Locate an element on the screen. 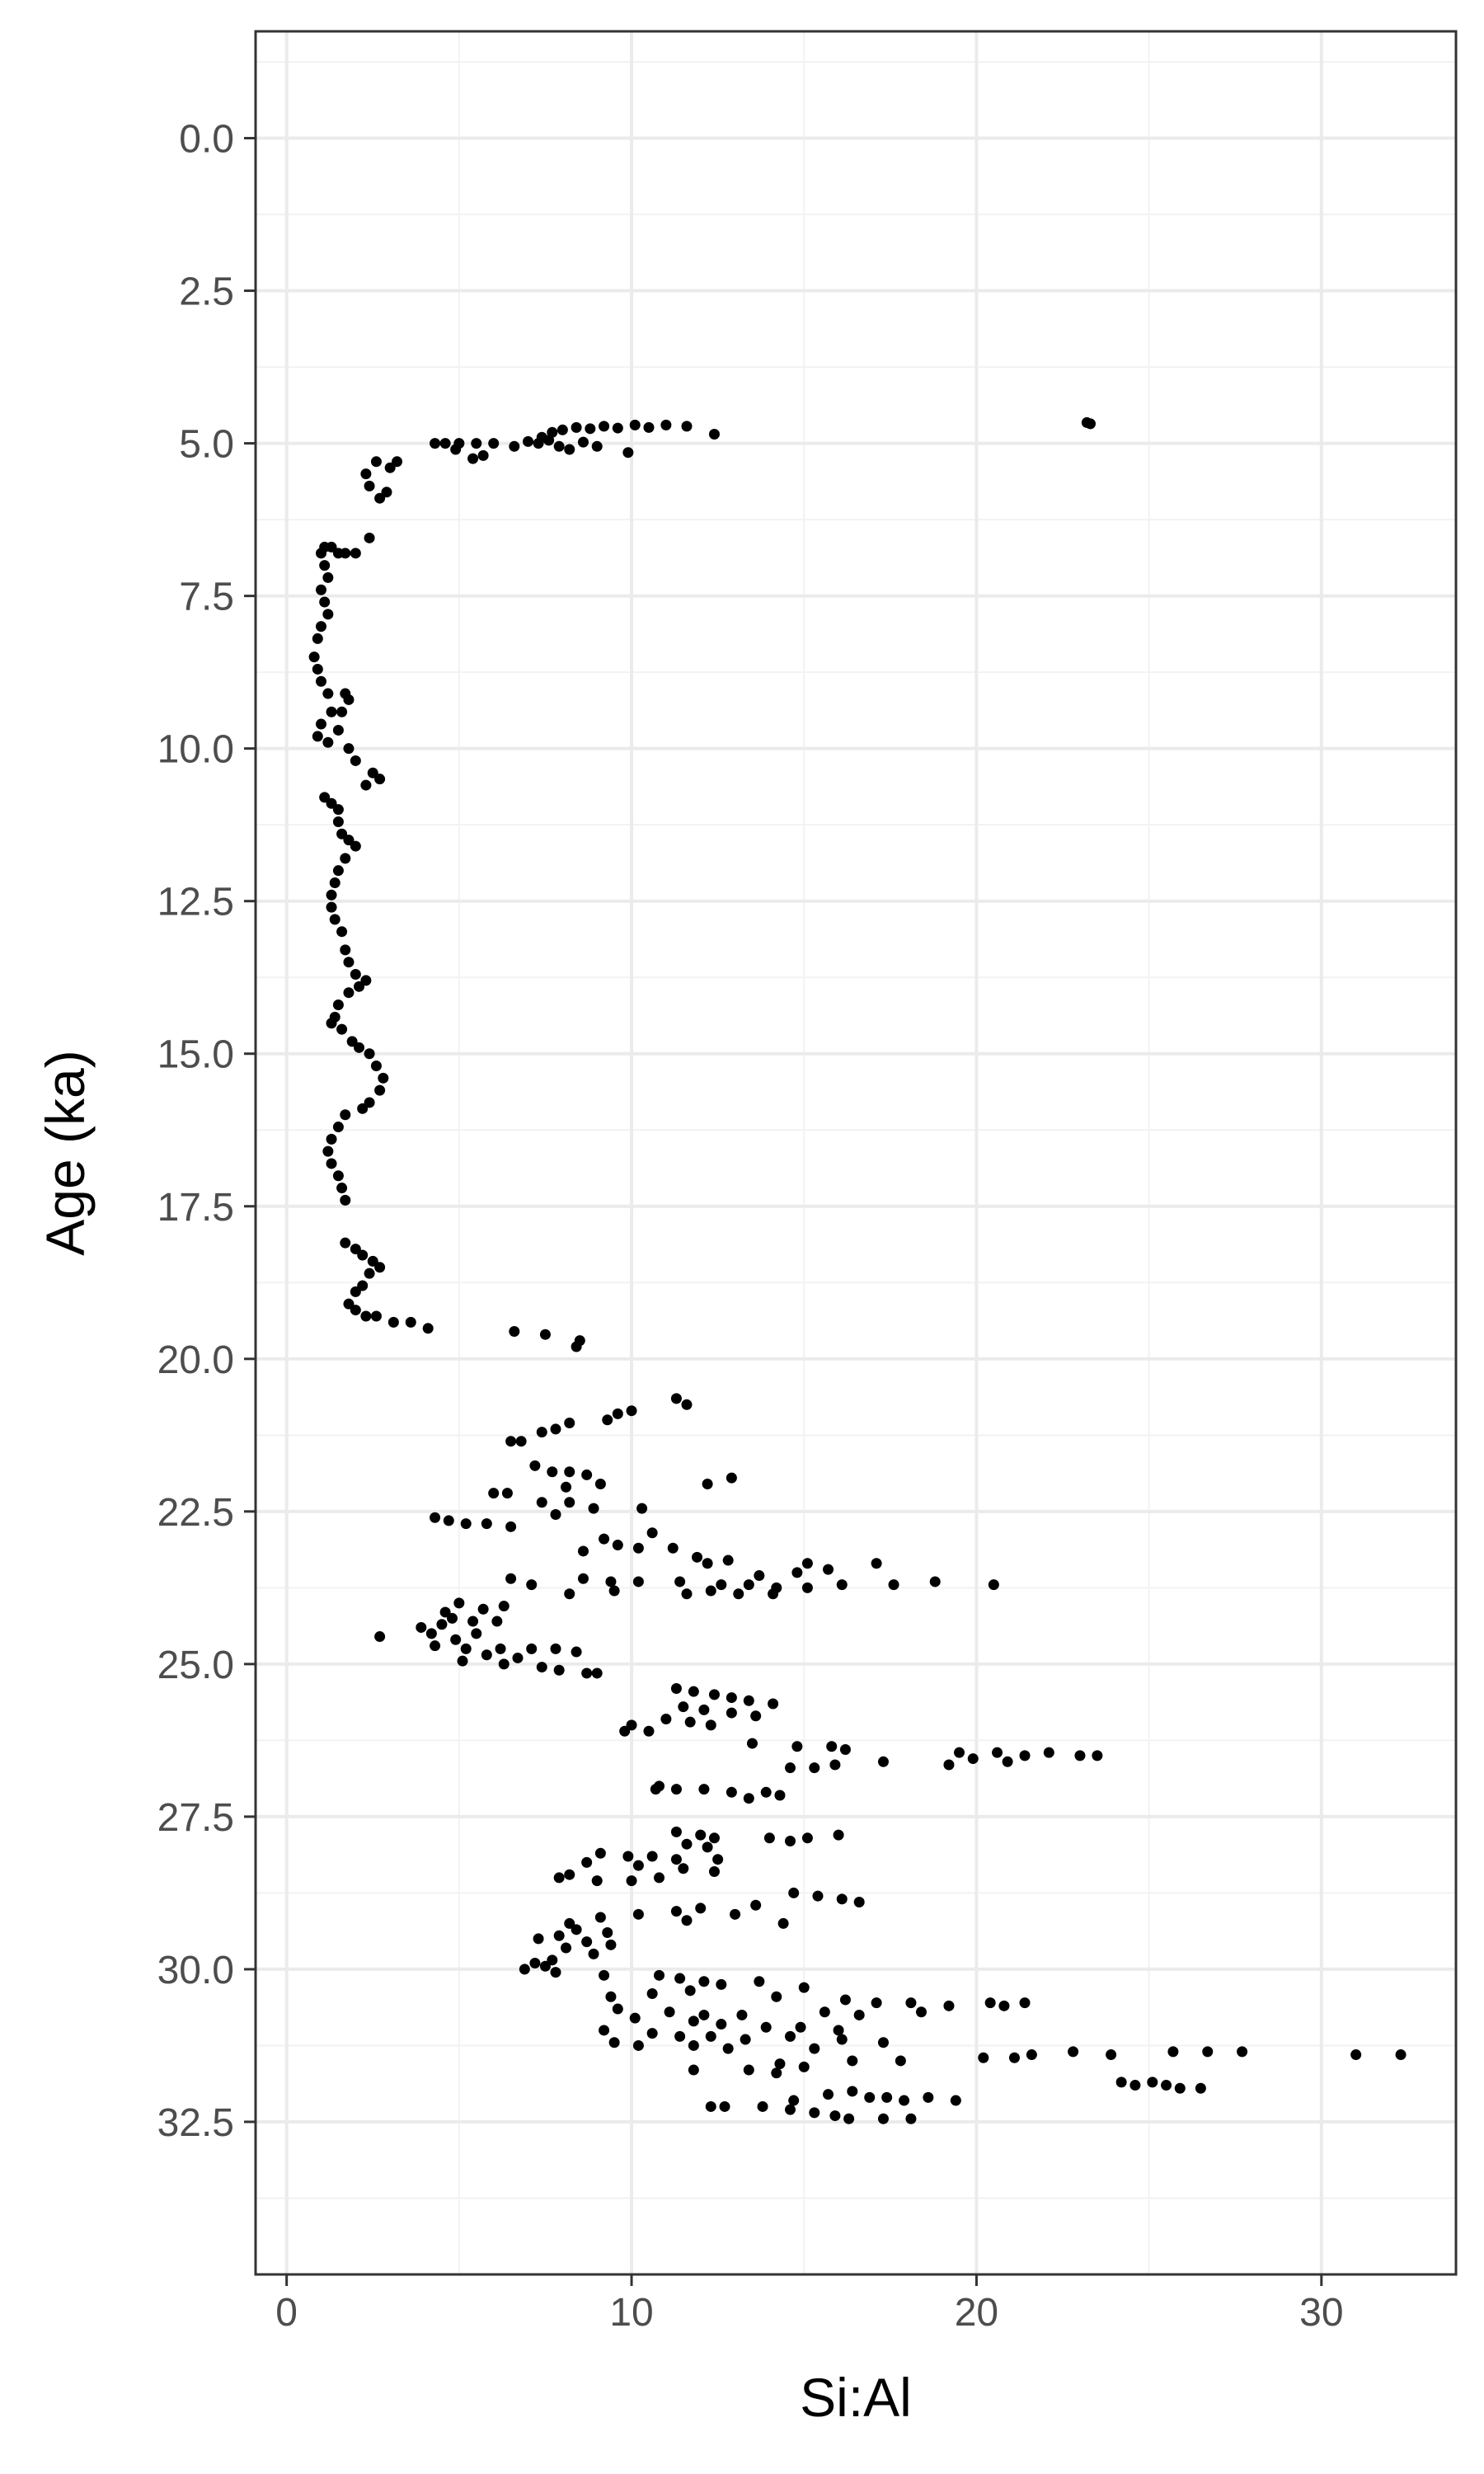  y-tick-label: 25.0 is located at coordinates (195, 1665).